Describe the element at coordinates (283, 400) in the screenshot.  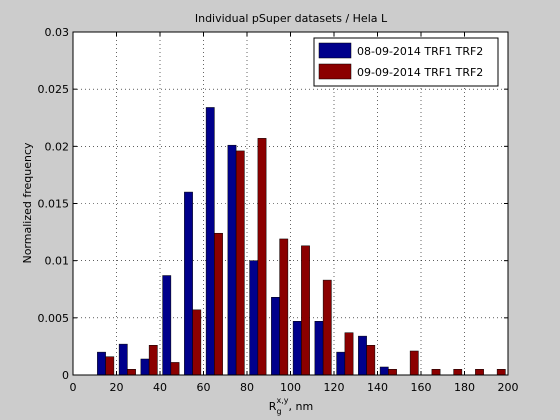
I see `x-axis-label-sup: x,y` at that location.